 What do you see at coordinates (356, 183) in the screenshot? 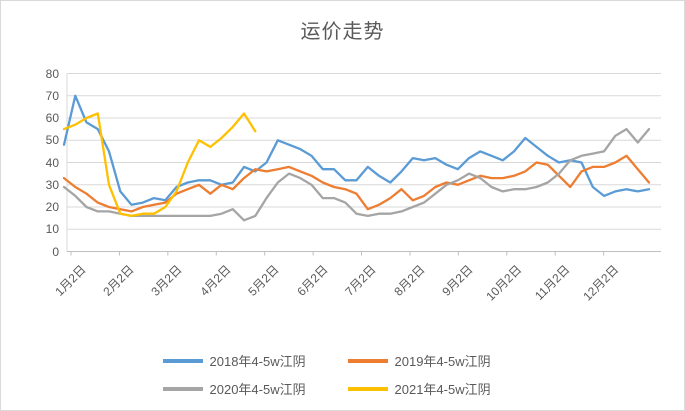
I see `series-line-2019年4-5w江阴` at bounding box center [356, 183].